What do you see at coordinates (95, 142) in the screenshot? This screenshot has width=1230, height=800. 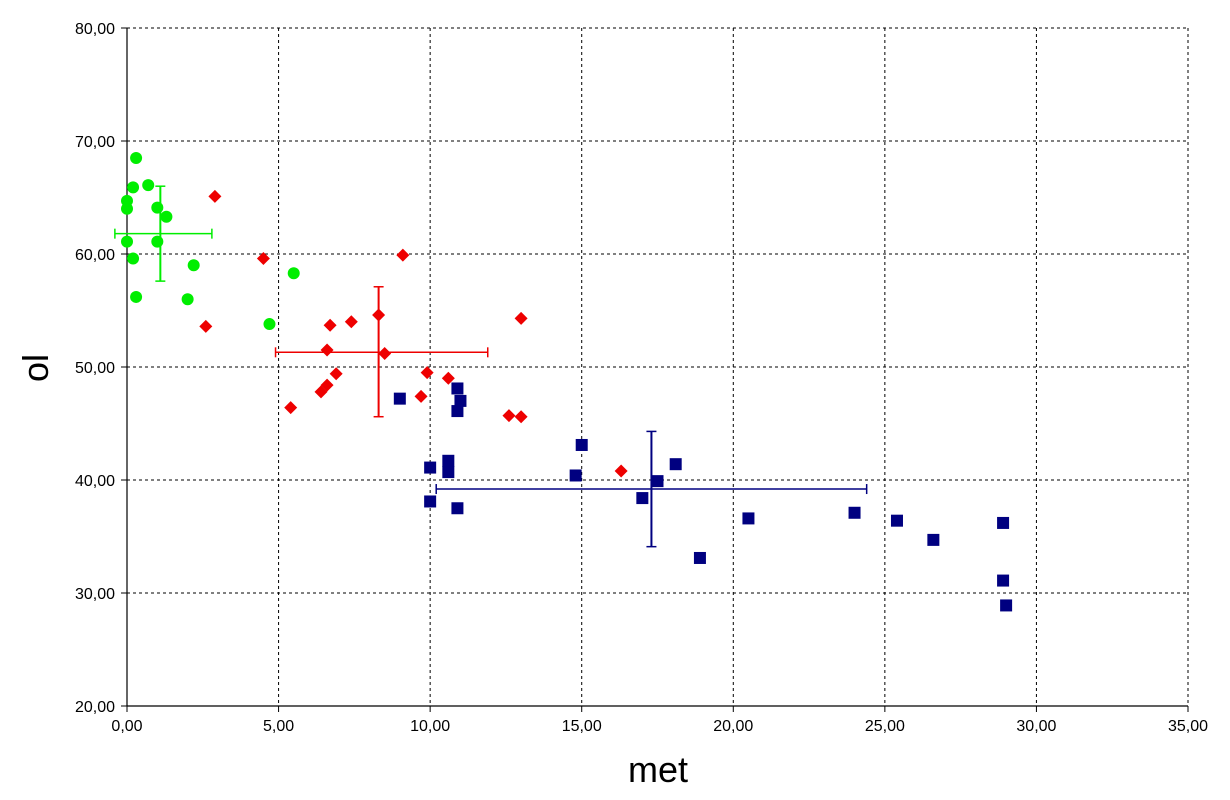 I see `y-tick-label: 70,00` at bounding box center [95, 142].